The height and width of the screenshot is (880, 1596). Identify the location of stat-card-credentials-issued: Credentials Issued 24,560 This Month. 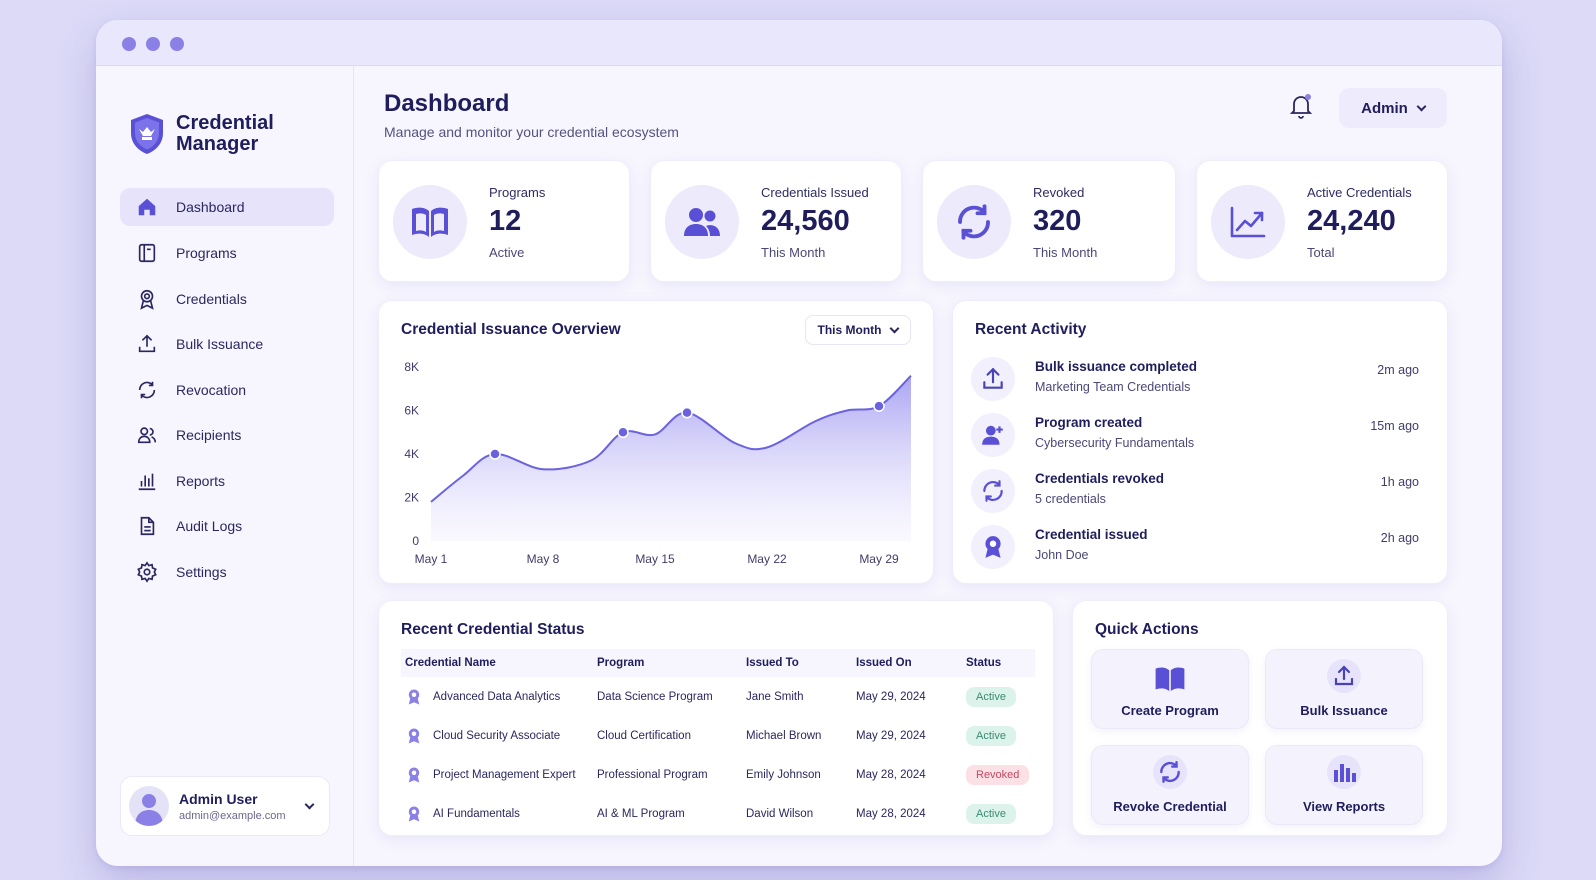
(776, 221).